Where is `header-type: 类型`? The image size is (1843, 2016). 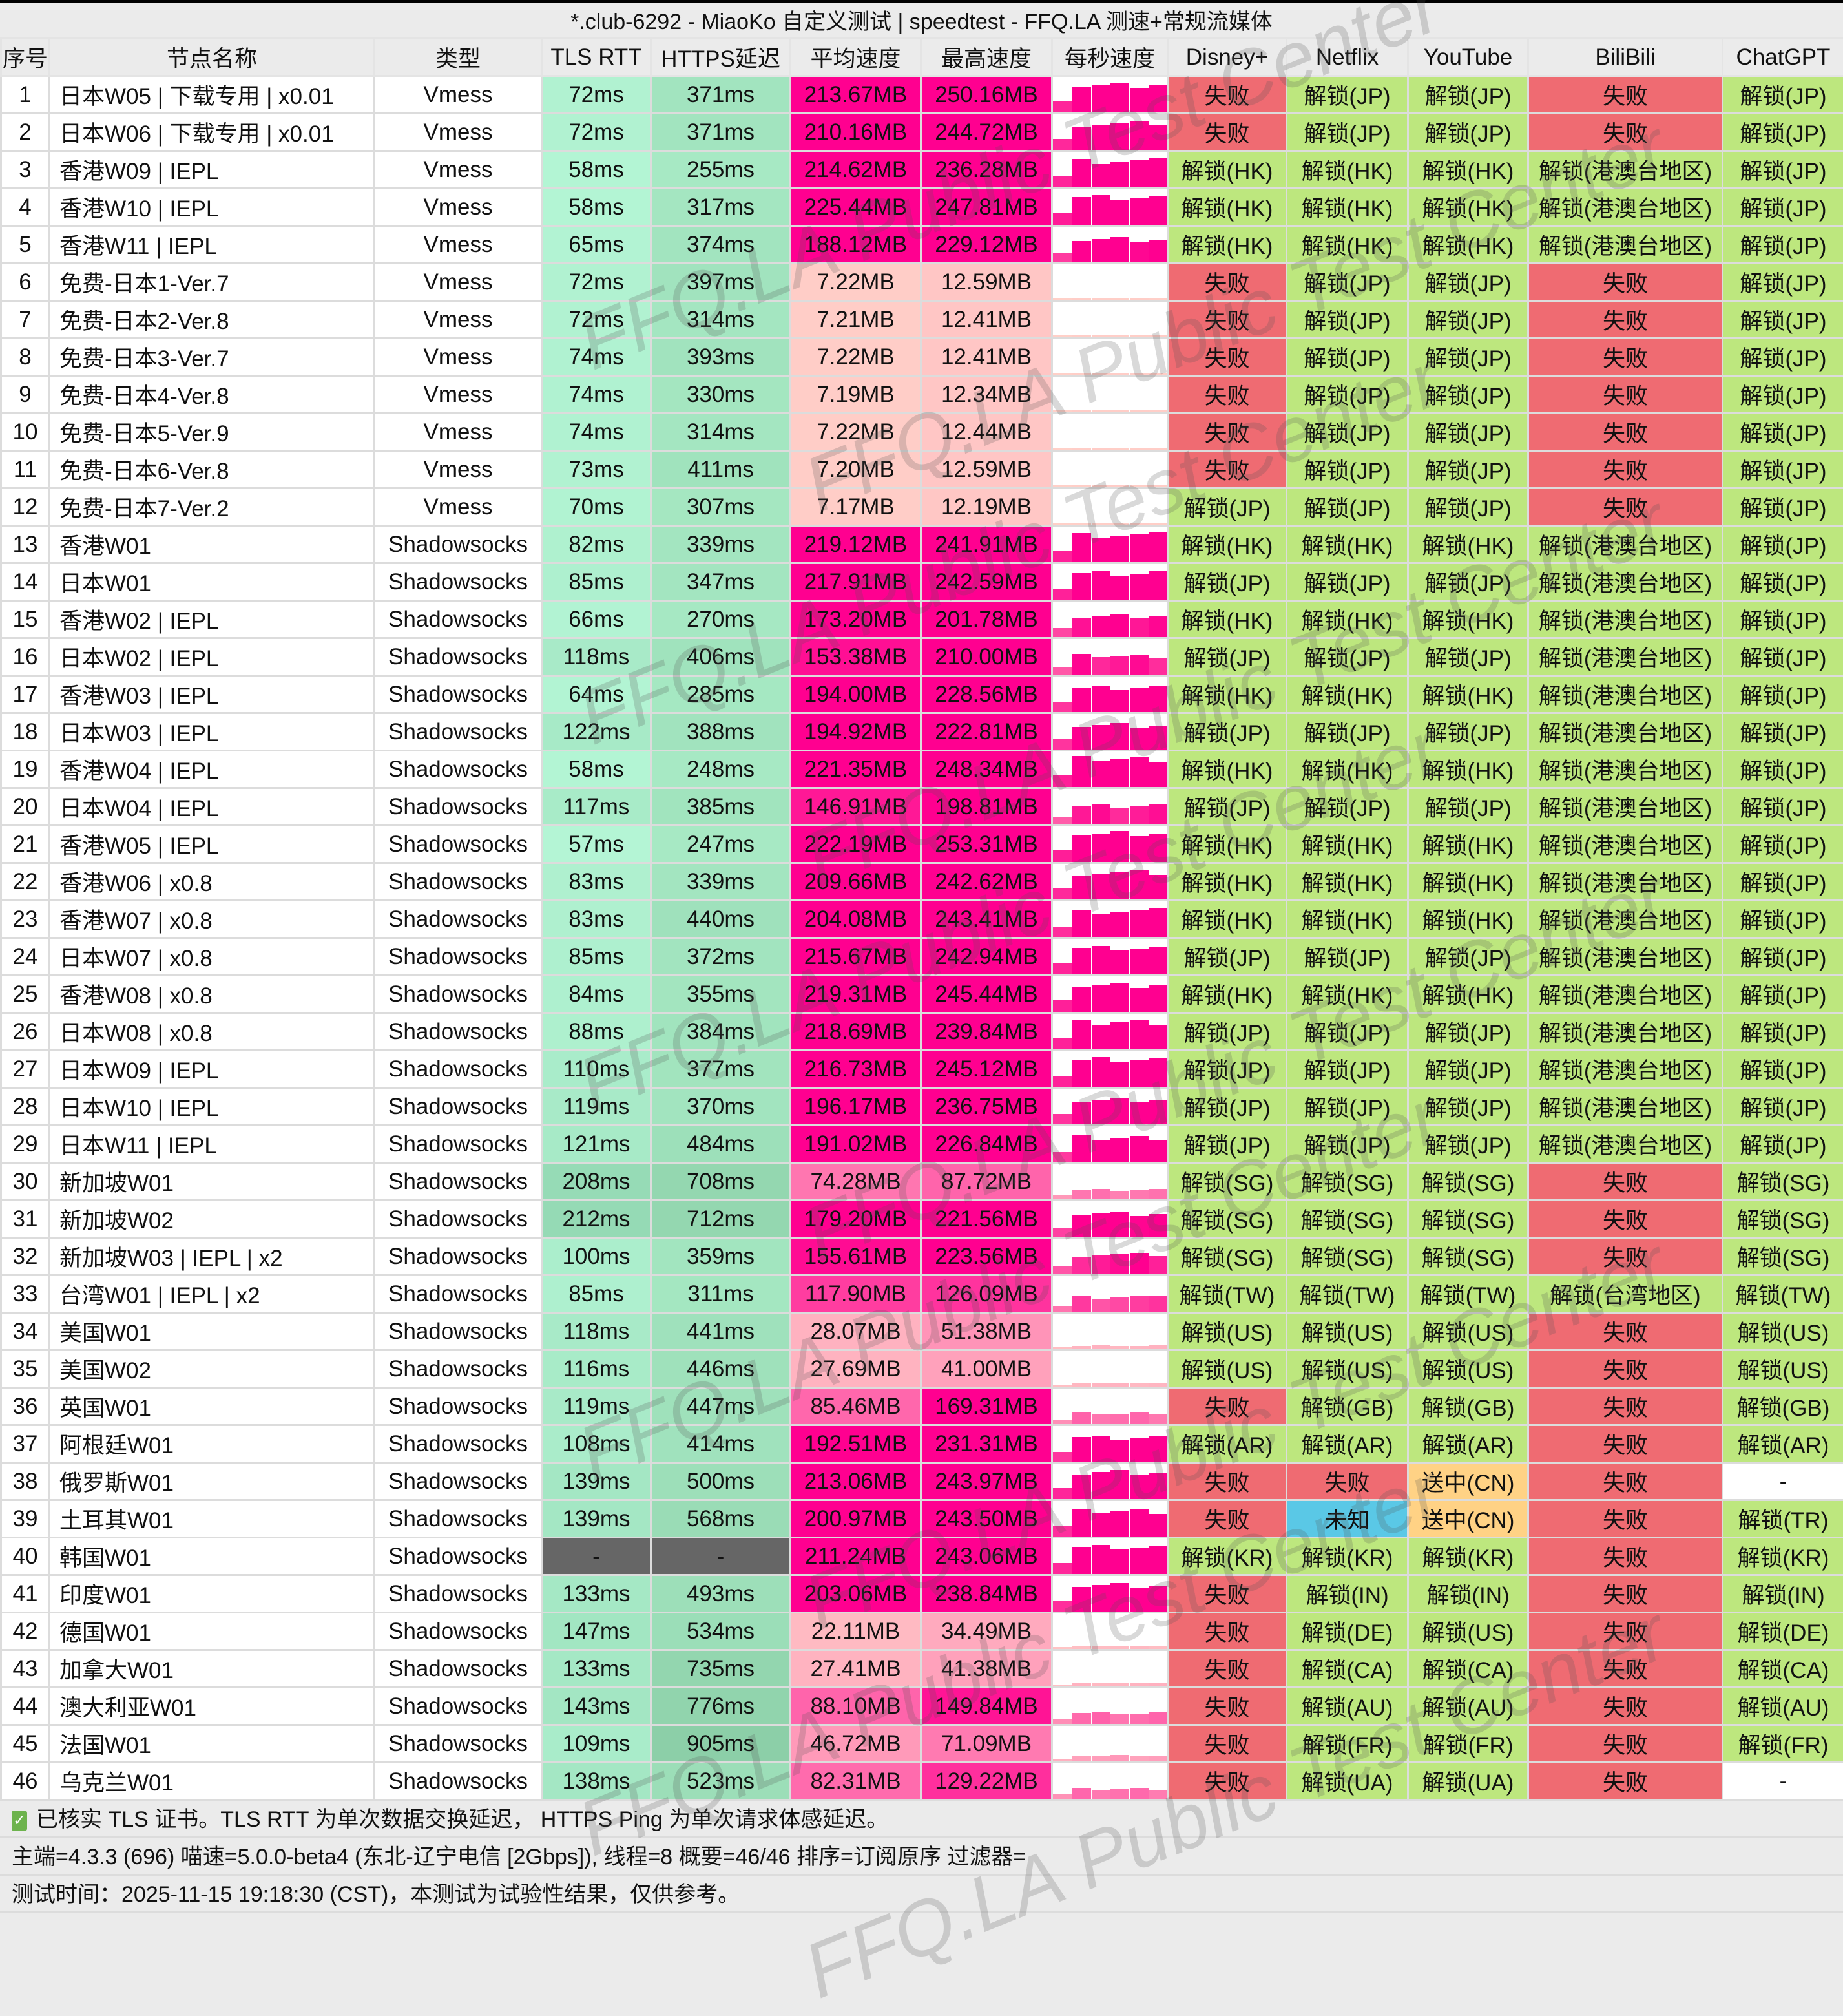
header-type: 类型 is located at coordinates (458, 58).